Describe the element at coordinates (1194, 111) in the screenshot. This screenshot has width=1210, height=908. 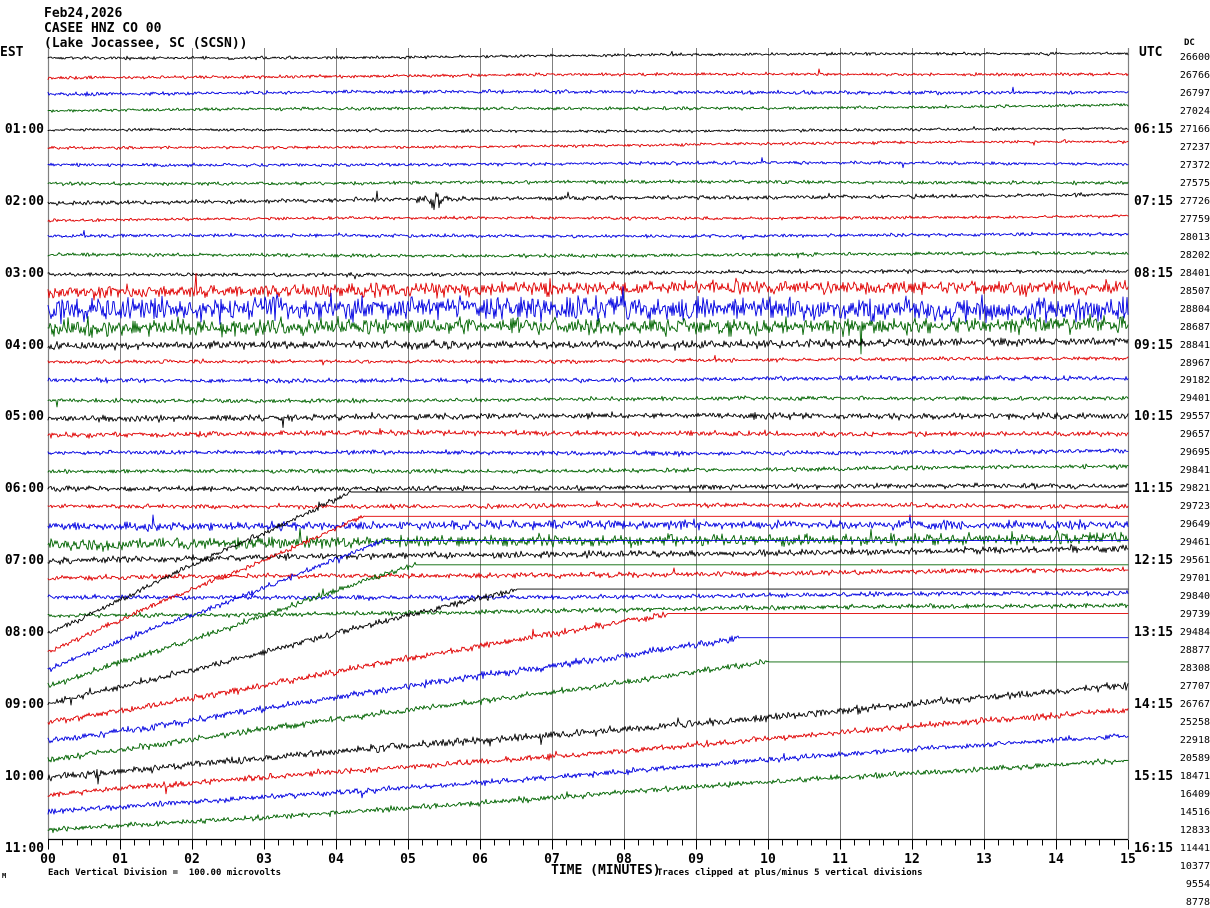
I see `dc-value: 27024` at that location.